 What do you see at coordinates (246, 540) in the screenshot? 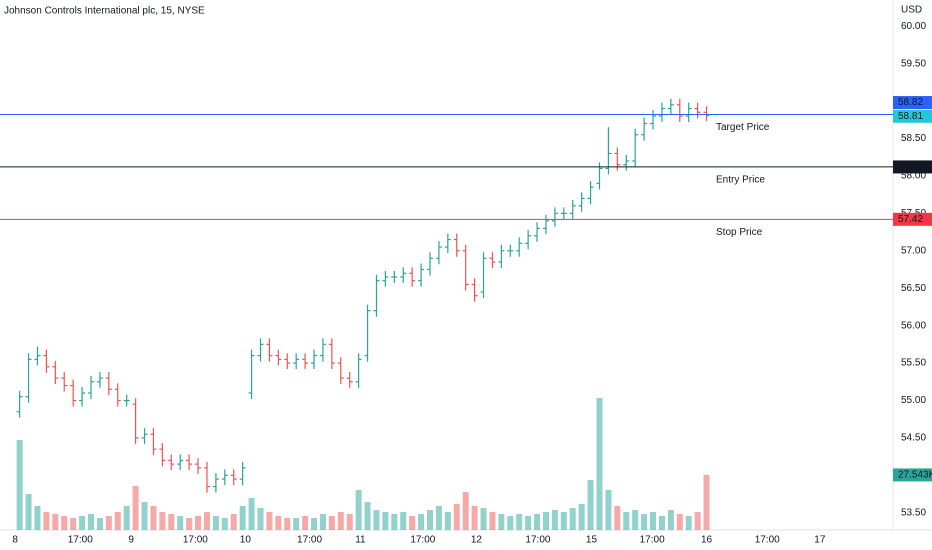
I see `x-tick-label: 10` at bounding box center [246, 540].